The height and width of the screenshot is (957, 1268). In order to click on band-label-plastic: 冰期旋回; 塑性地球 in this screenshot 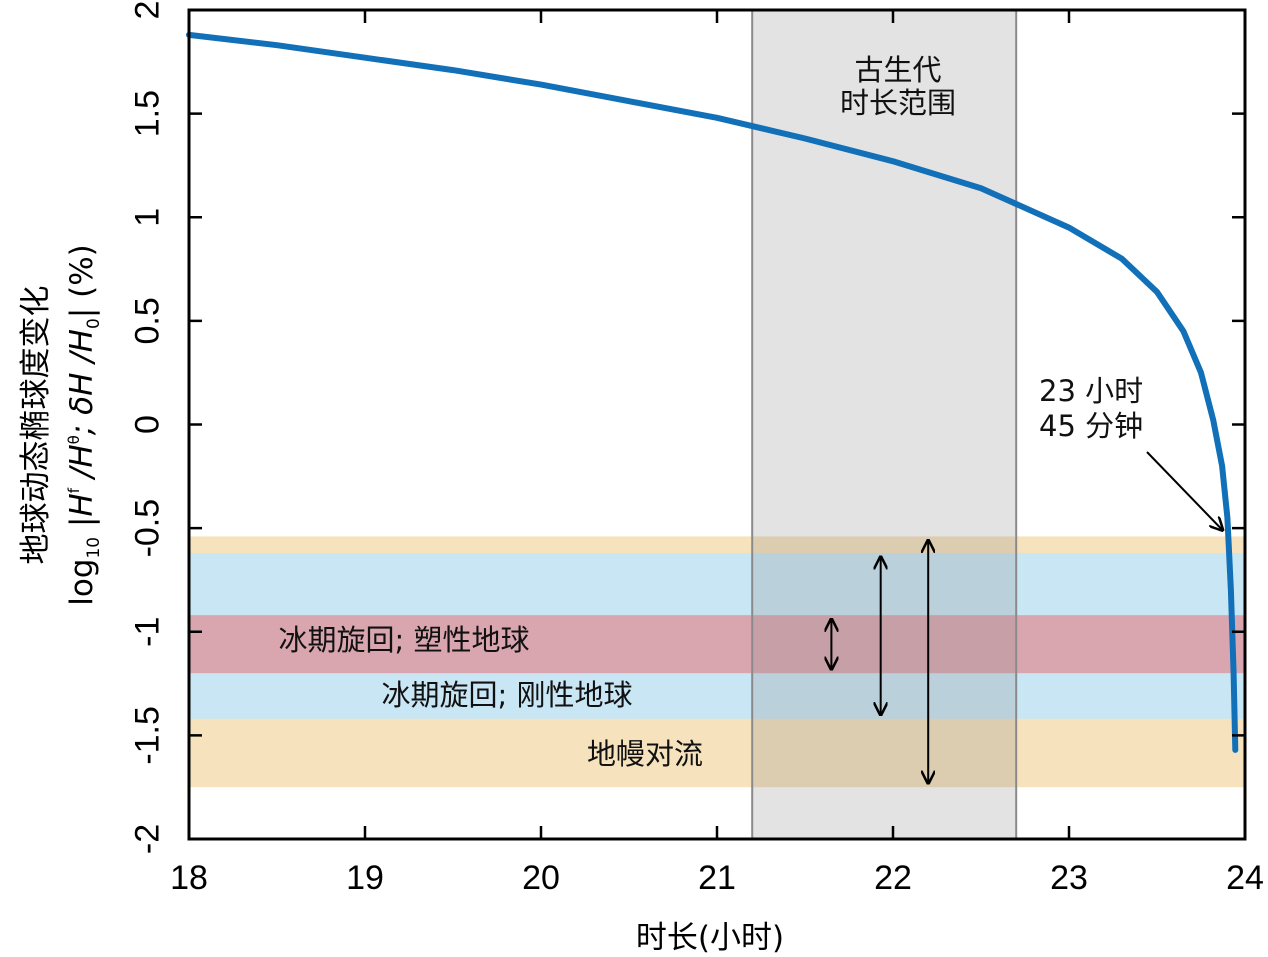, I will do `click(404, 640)`.